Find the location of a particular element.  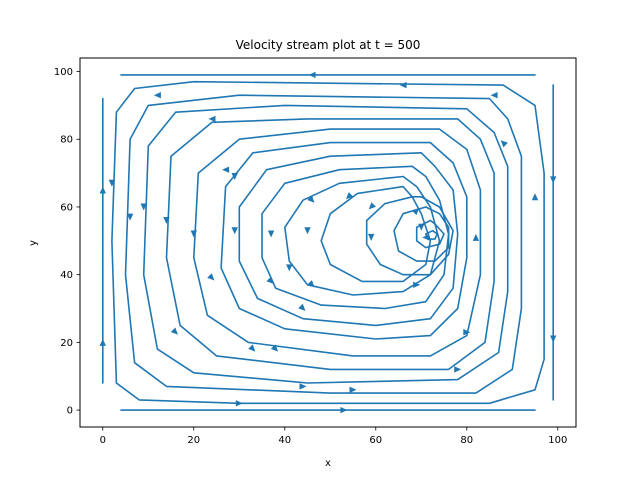

chart-title: Velocity stream plot at t = 500 is located at coordinates (328, 45).